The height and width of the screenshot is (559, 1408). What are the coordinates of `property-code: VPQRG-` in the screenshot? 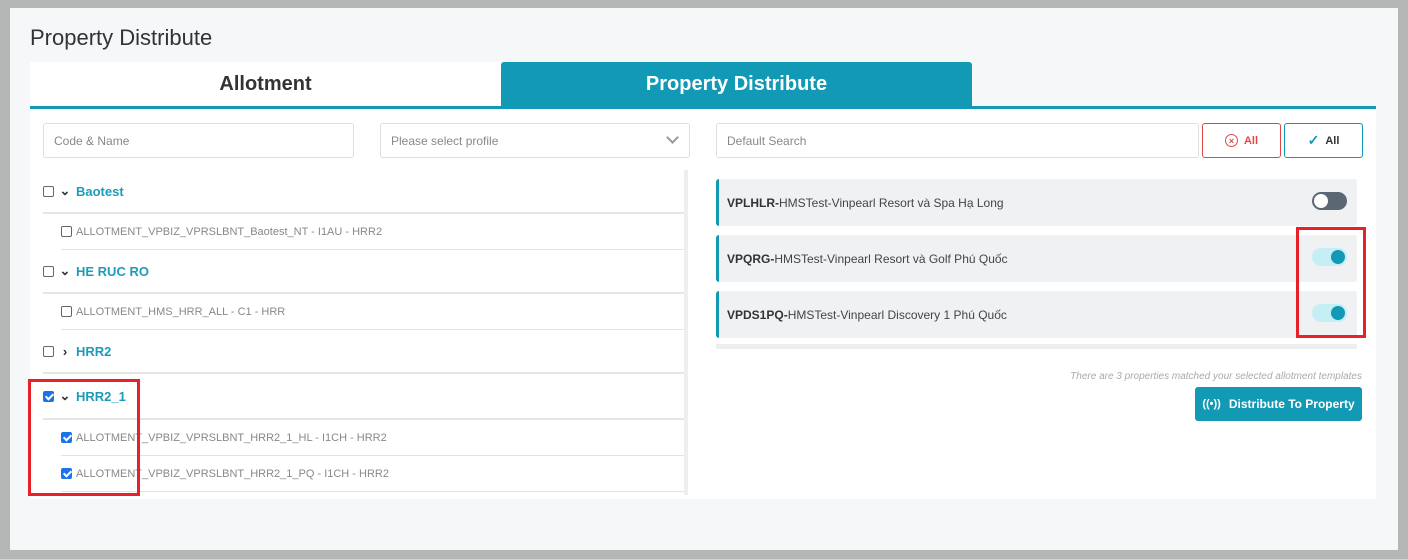 It's located at (751, 258).